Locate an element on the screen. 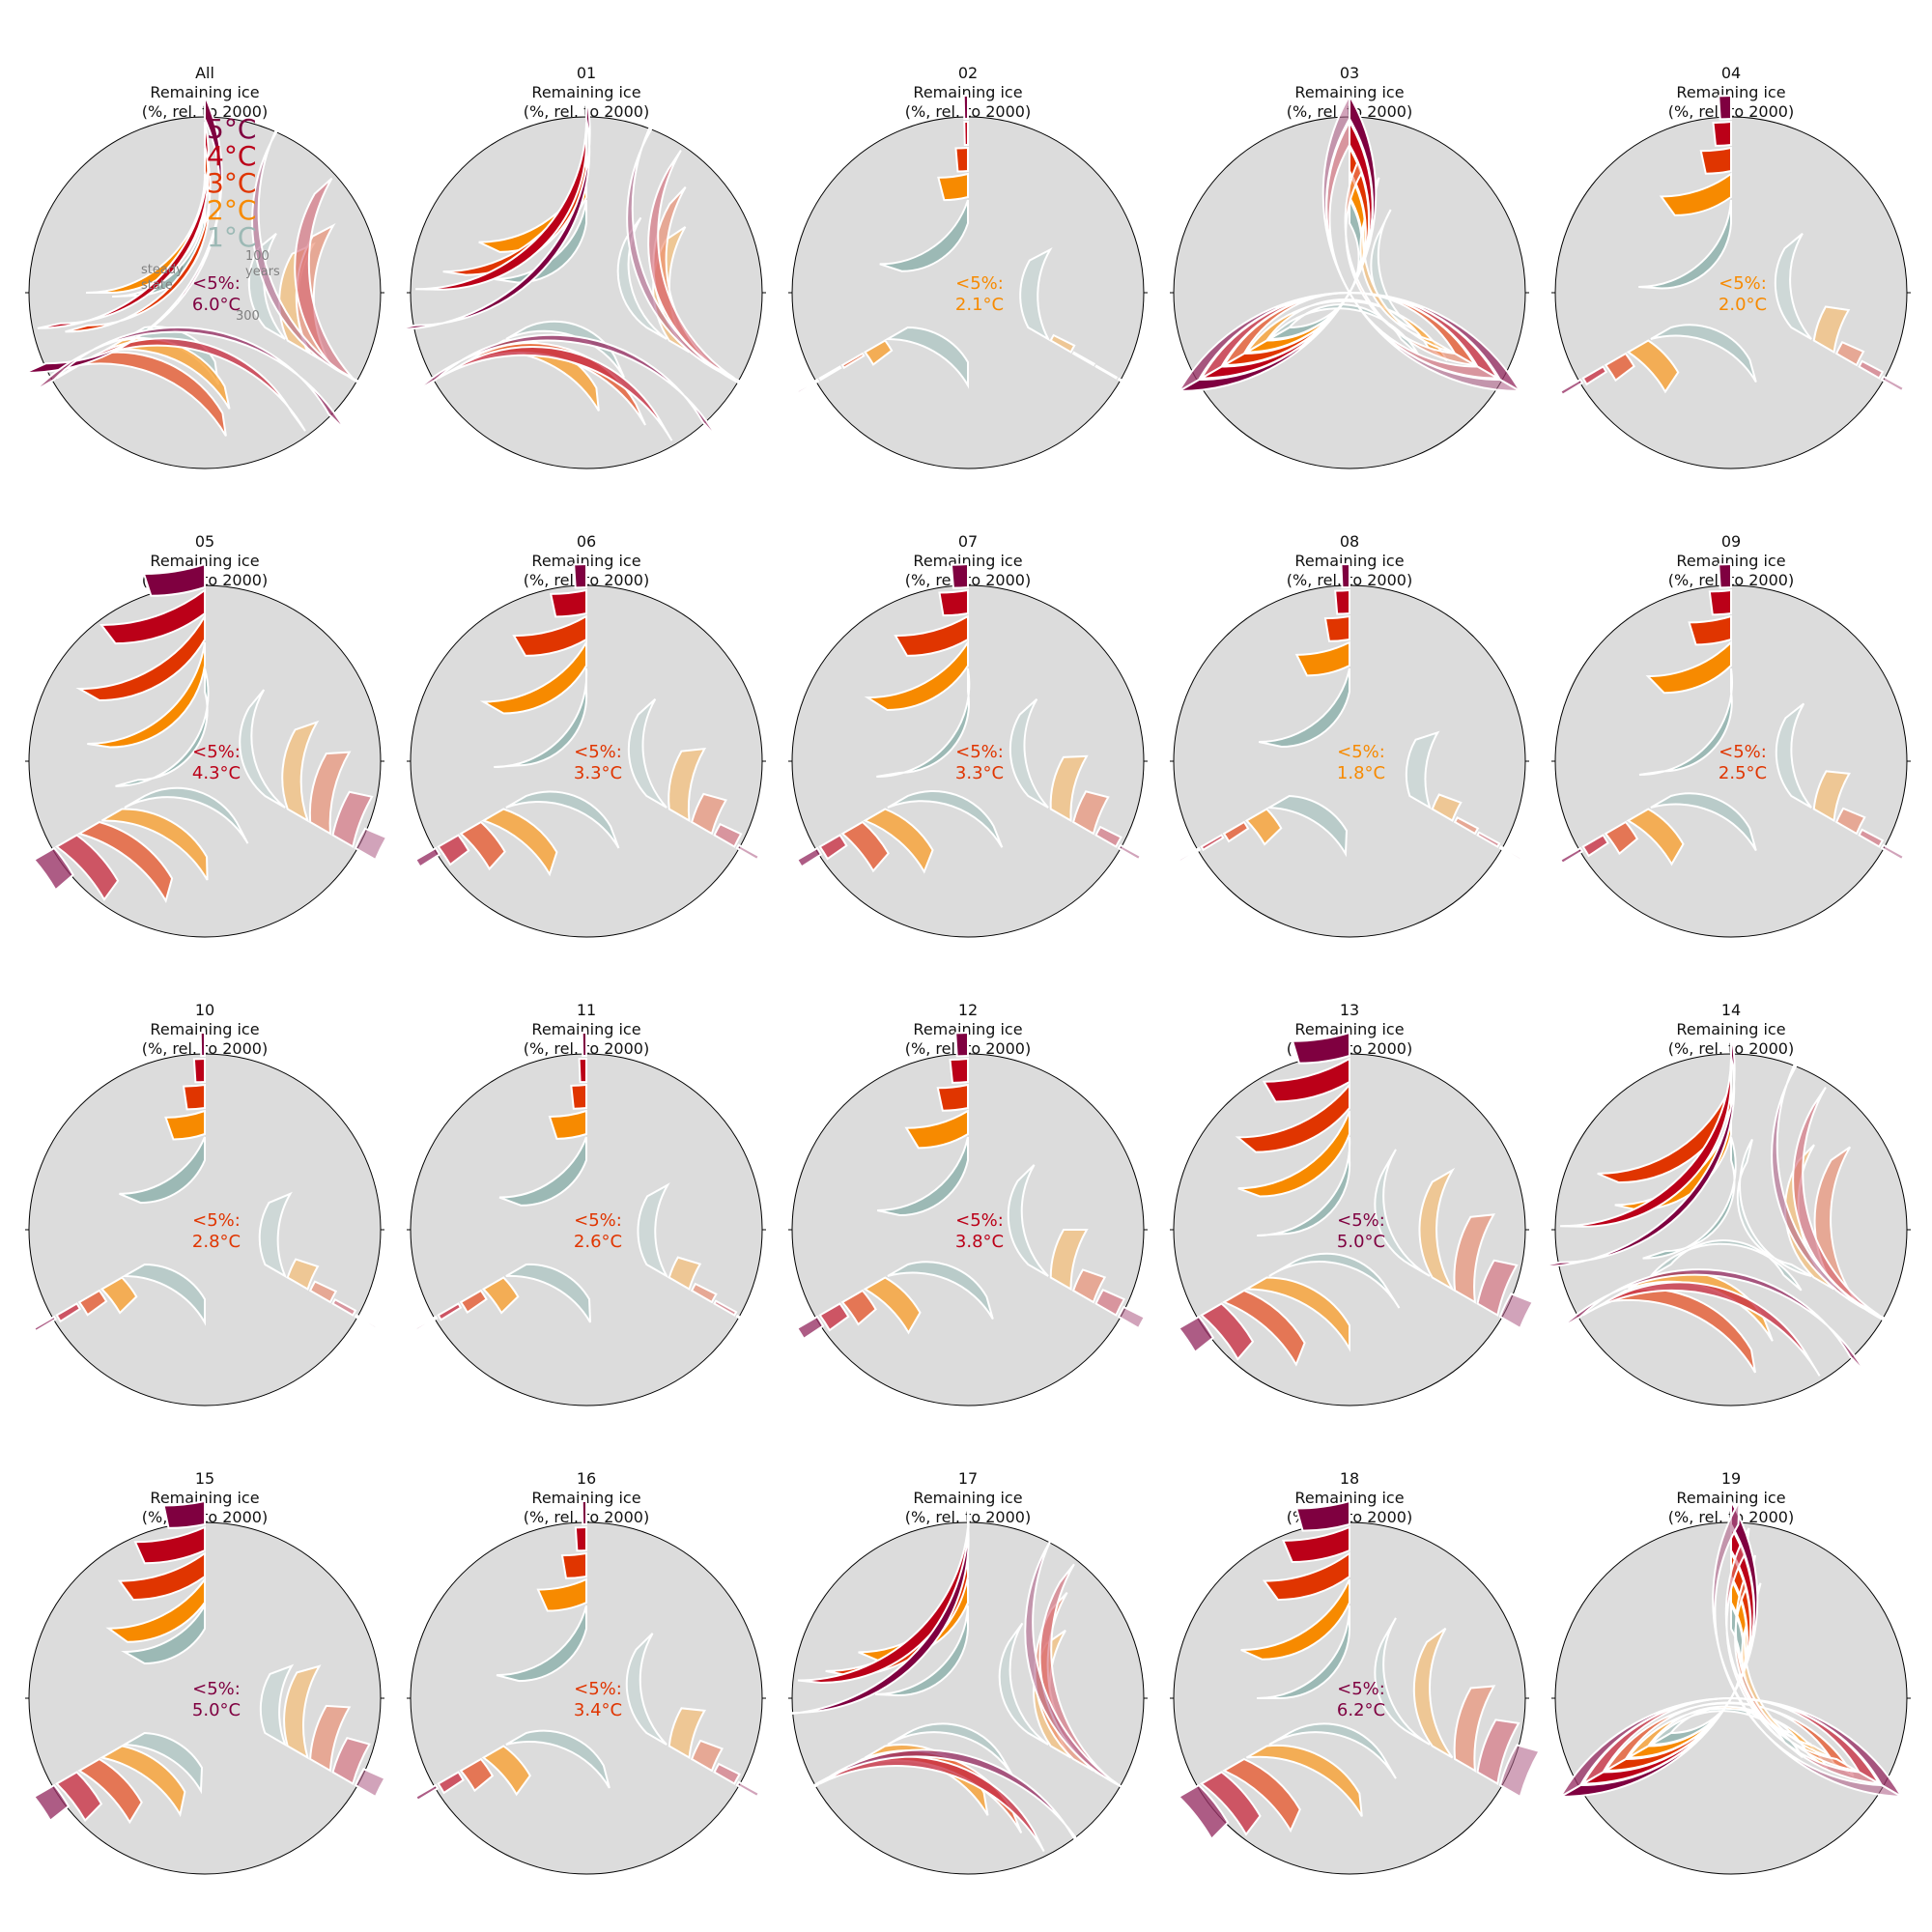 This screenshot has height=1932, width=1932. legend-label: 5°C is located at coordinates (231, 129).